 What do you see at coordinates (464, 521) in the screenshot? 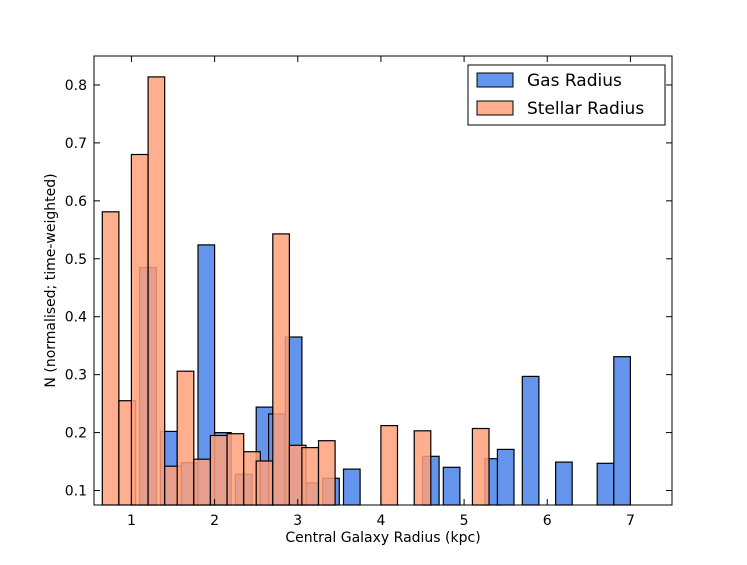
I see `x-tick-label: 5` at bounding box center [464, 521].